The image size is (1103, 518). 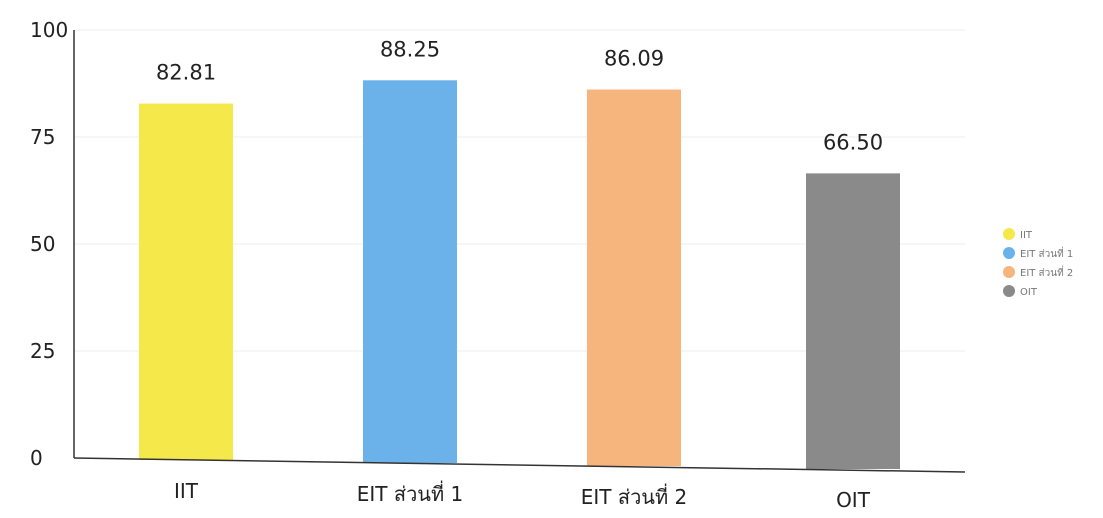 I want to click on y-tick-label: 25, so click(x=42, y=351).